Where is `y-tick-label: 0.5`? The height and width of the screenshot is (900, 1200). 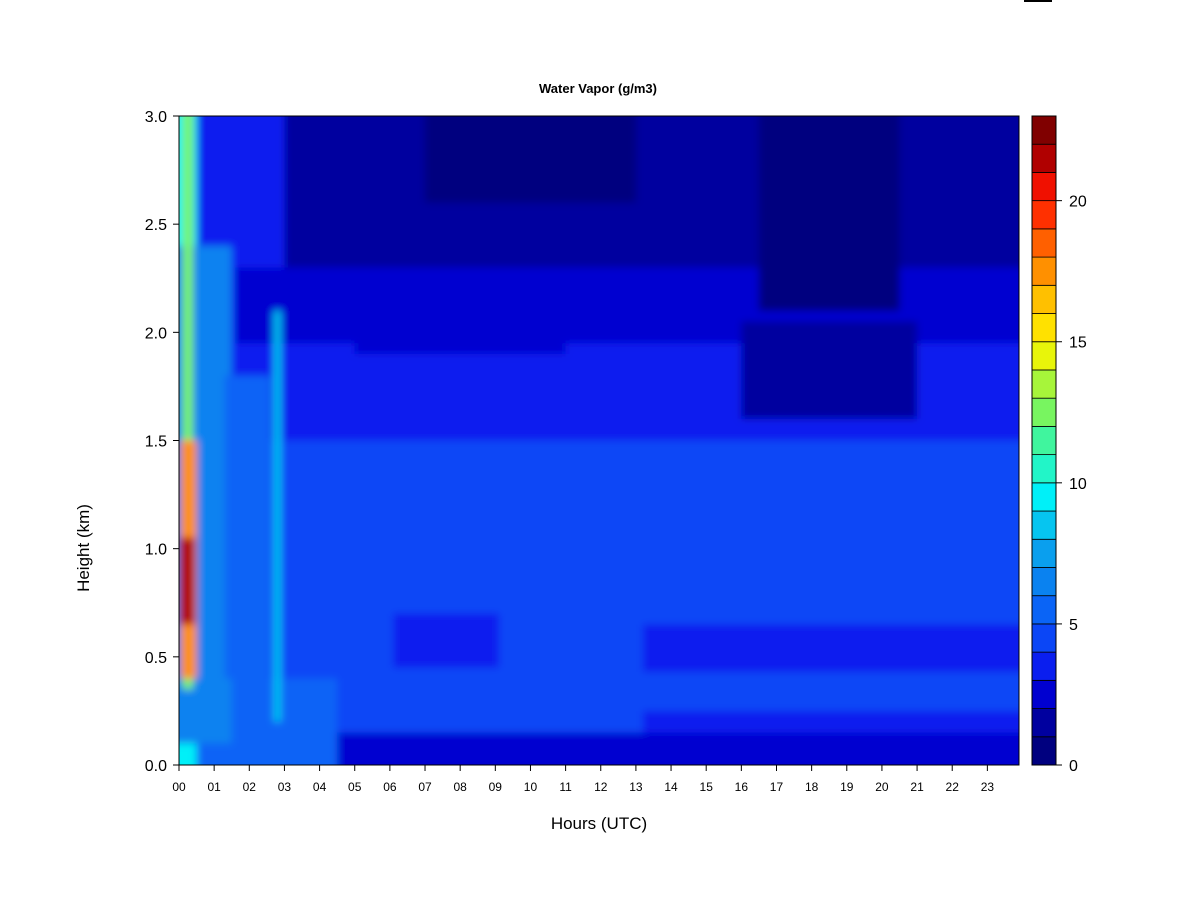 y-tick-label: 0.5 is located at coordinates (156, 658).